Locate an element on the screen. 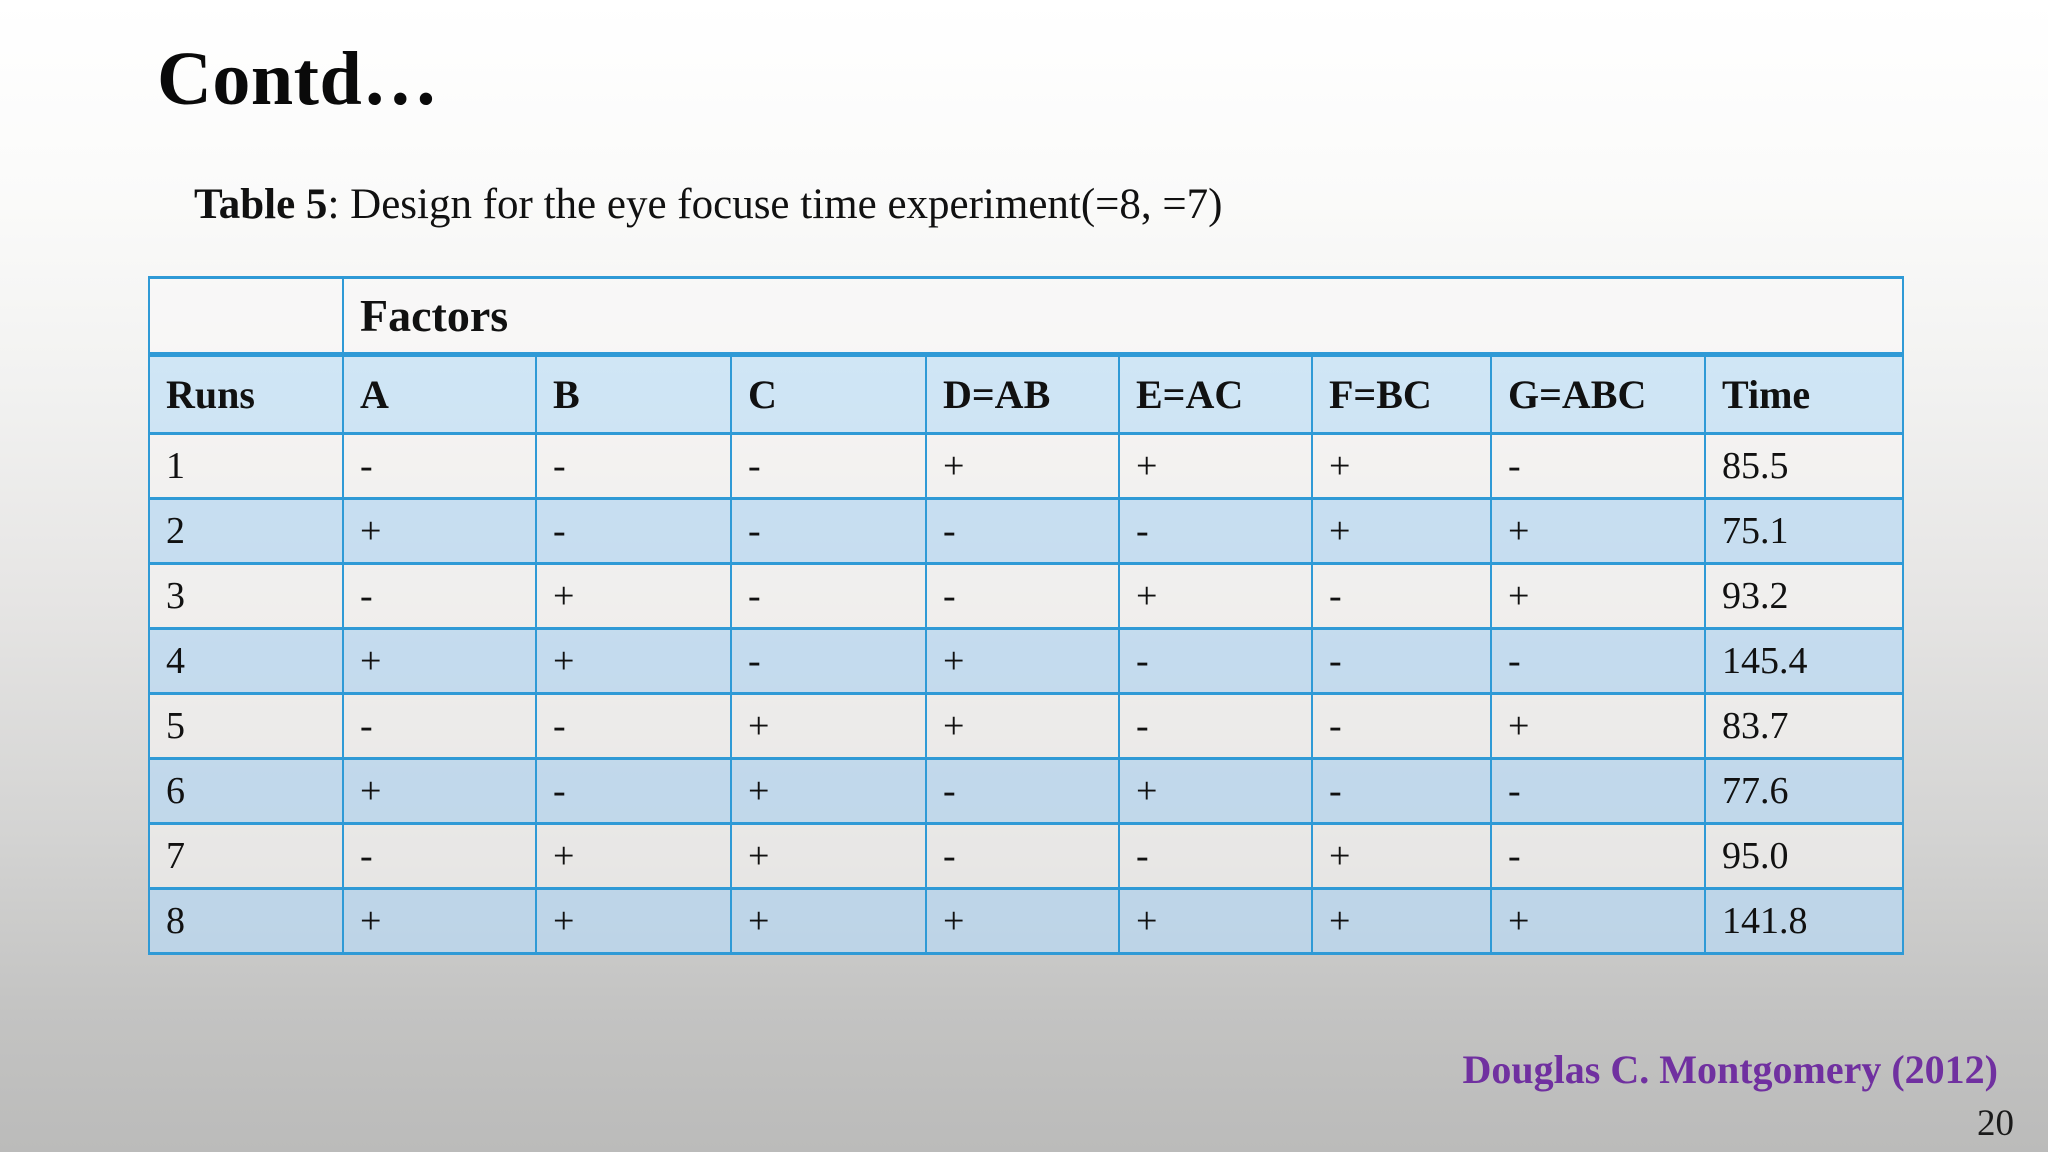 This screenshot has height=1152, width=2048. table-row: 1- - - + + + -85.5 is located at coordinates (1026, 466).